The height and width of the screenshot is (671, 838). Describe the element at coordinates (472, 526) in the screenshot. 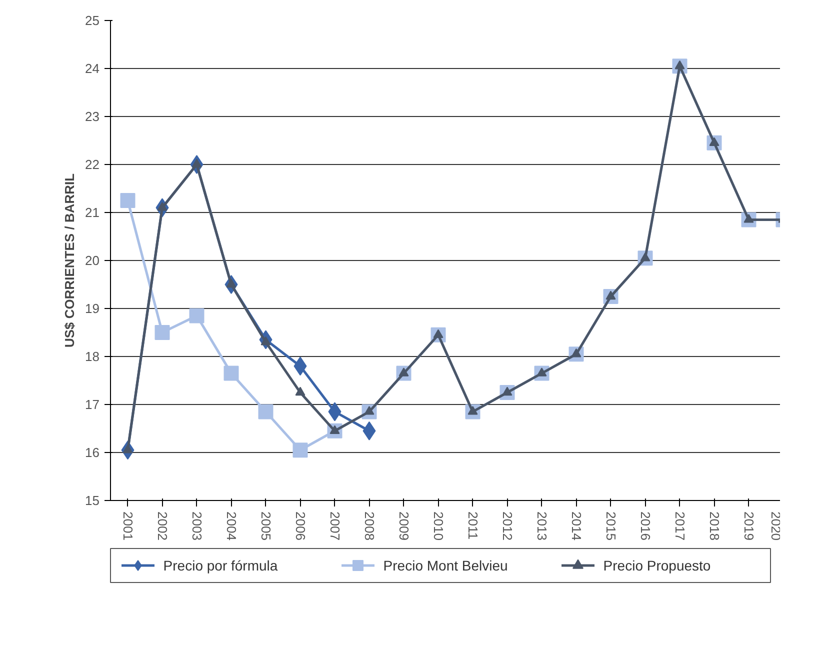

I see `x-tick-label: 2011` at that location.